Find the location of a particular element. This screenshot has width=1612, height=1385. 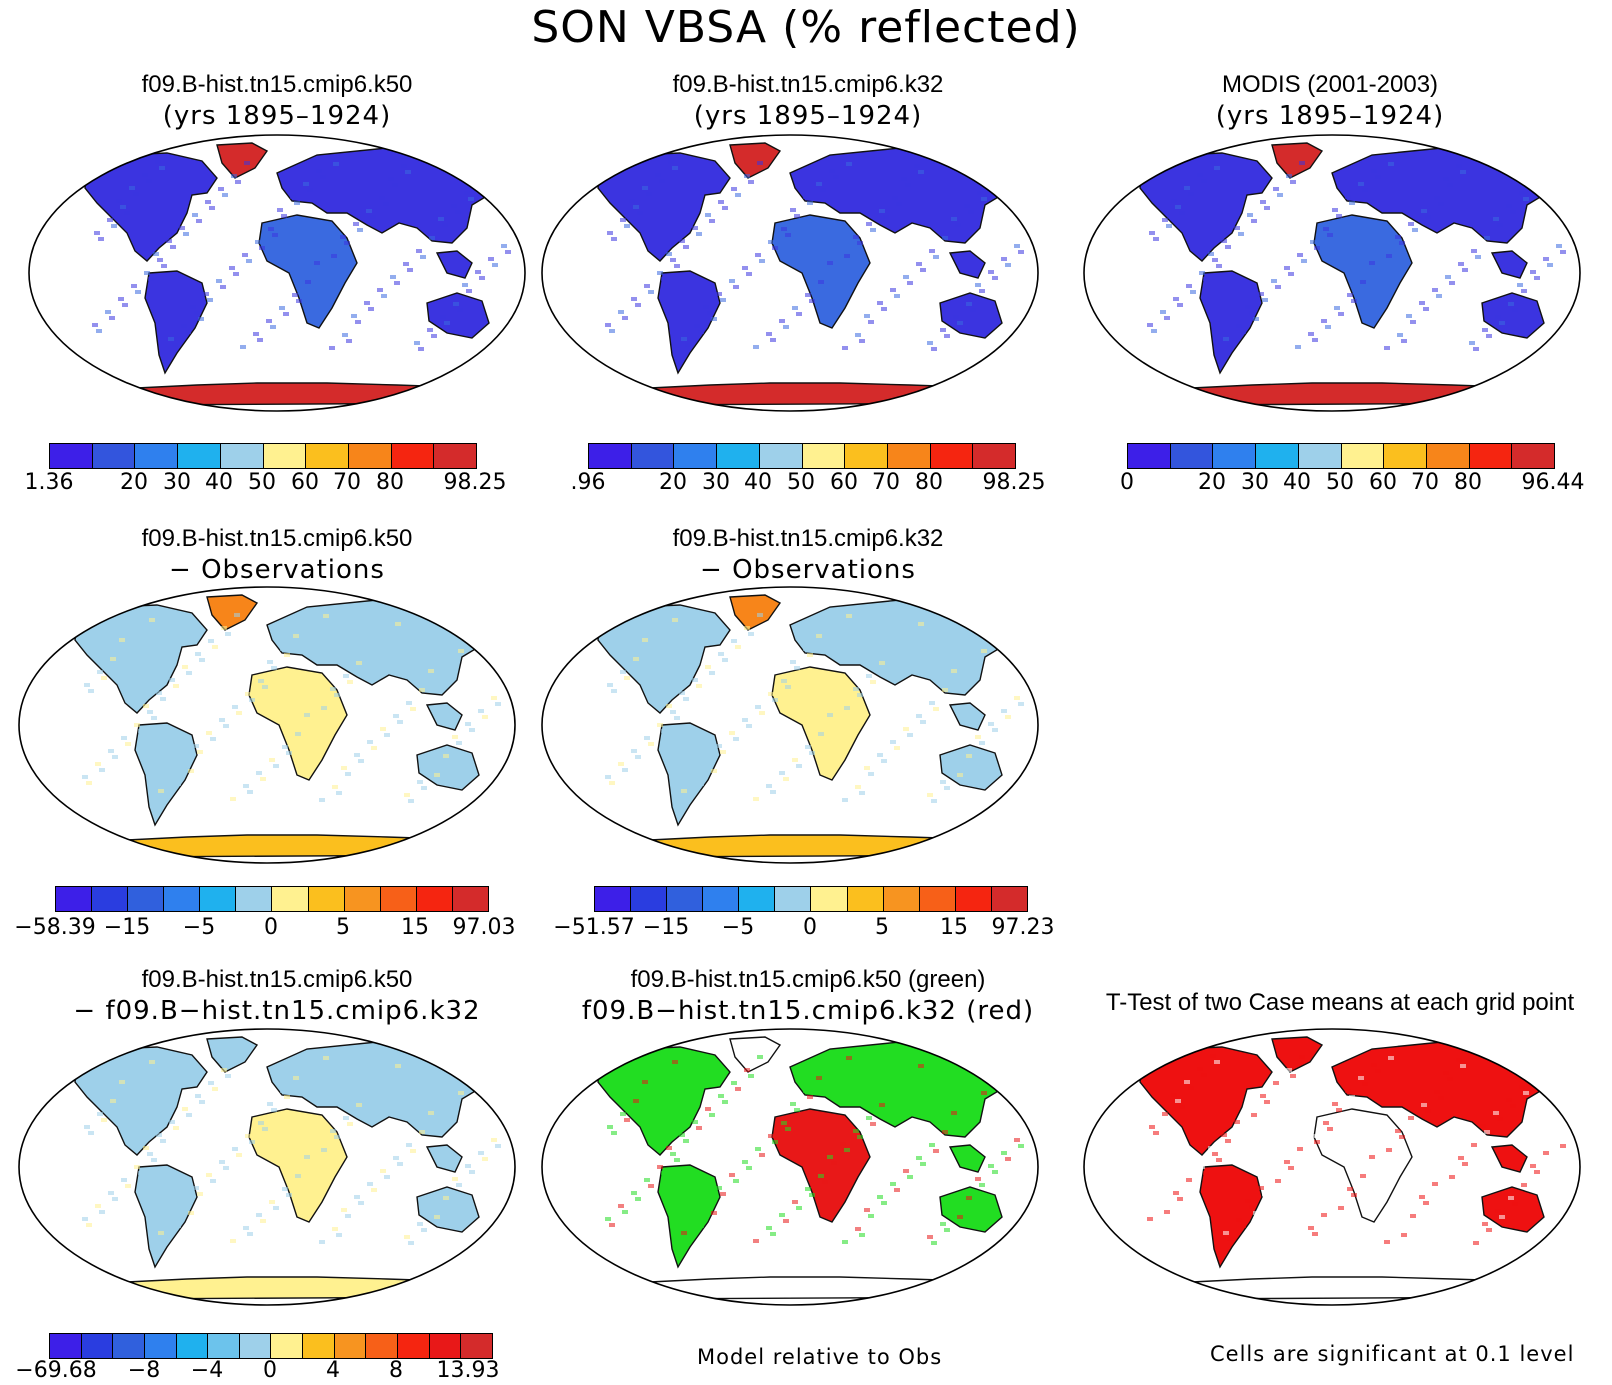

panel-title-line1: f09.B-hist.tn15.cmip6.k32 is located at coordinates (808, 538).